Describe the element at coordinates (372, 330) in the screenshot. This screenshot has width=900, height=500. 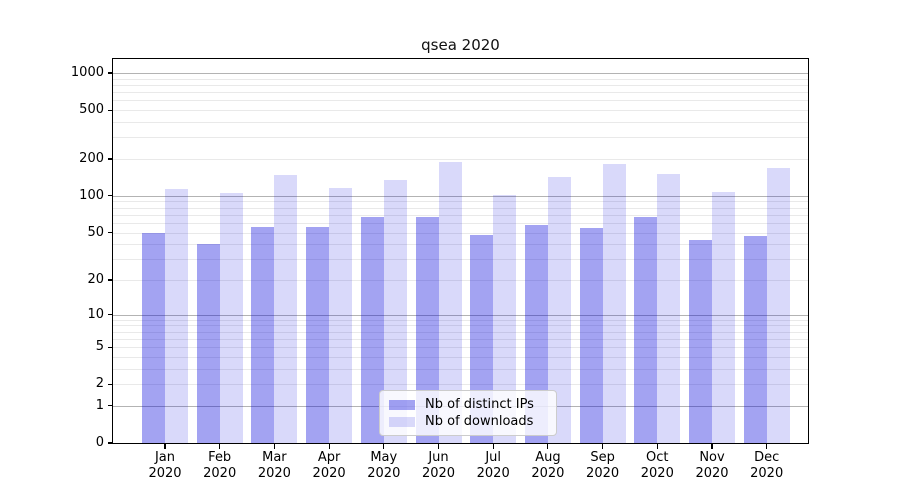
I see `bar-distinct-ips-may` at that location.